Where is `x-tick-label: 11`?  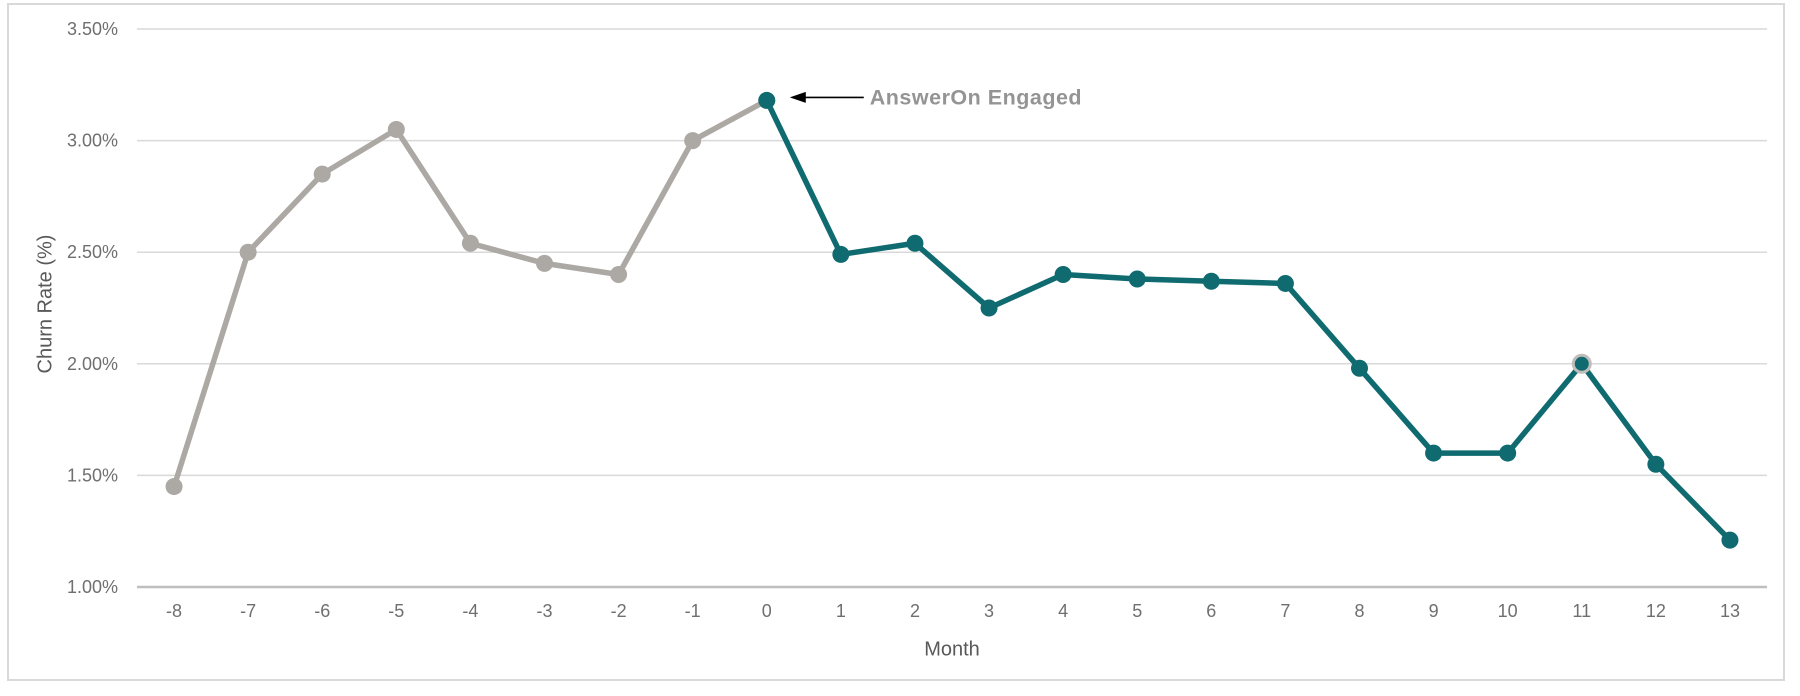
x-tick-label: 11 is located at coordinates (1581, 611).